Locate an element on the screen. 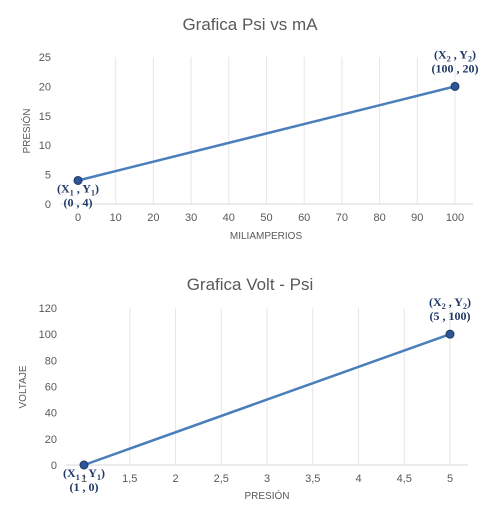  y-tick-label: 5 is located at coordinates (48, 176).